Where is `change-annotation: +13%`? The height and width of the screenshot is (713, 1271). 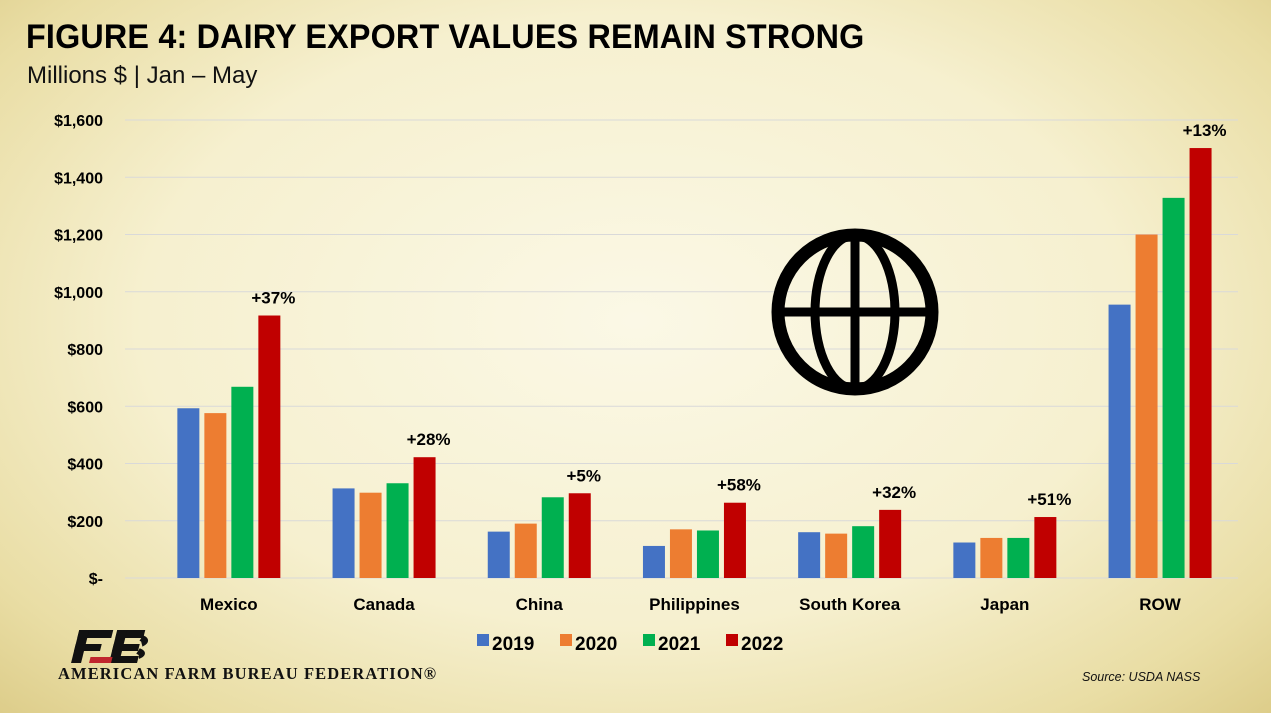
change-annotation: +13% is located at coordinates (1205, 130).